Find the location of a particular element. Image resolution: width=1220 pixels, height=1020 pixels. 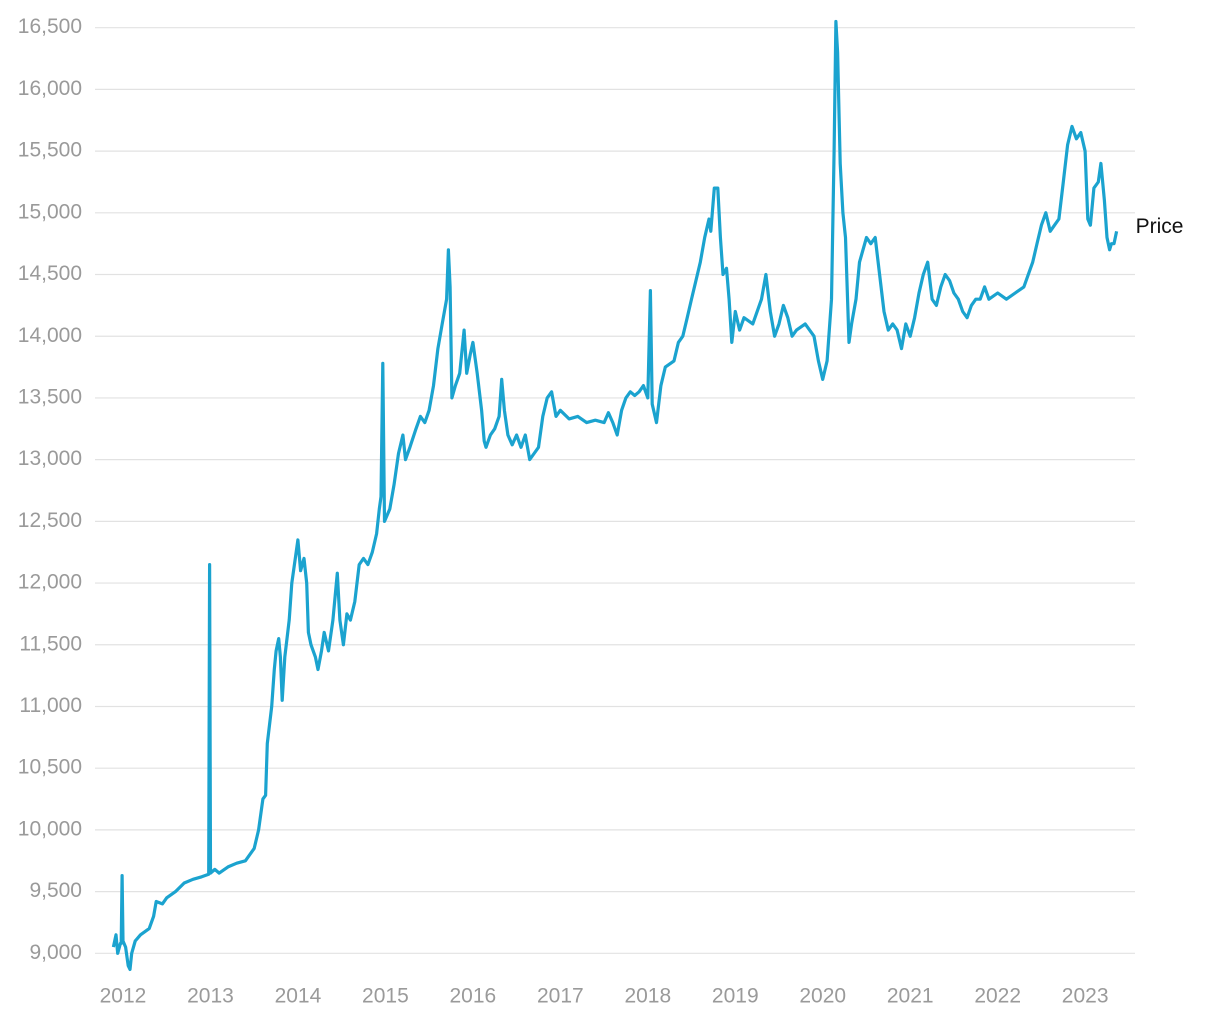

x-tick-label: 2015 is located at coordinates (385, 996).